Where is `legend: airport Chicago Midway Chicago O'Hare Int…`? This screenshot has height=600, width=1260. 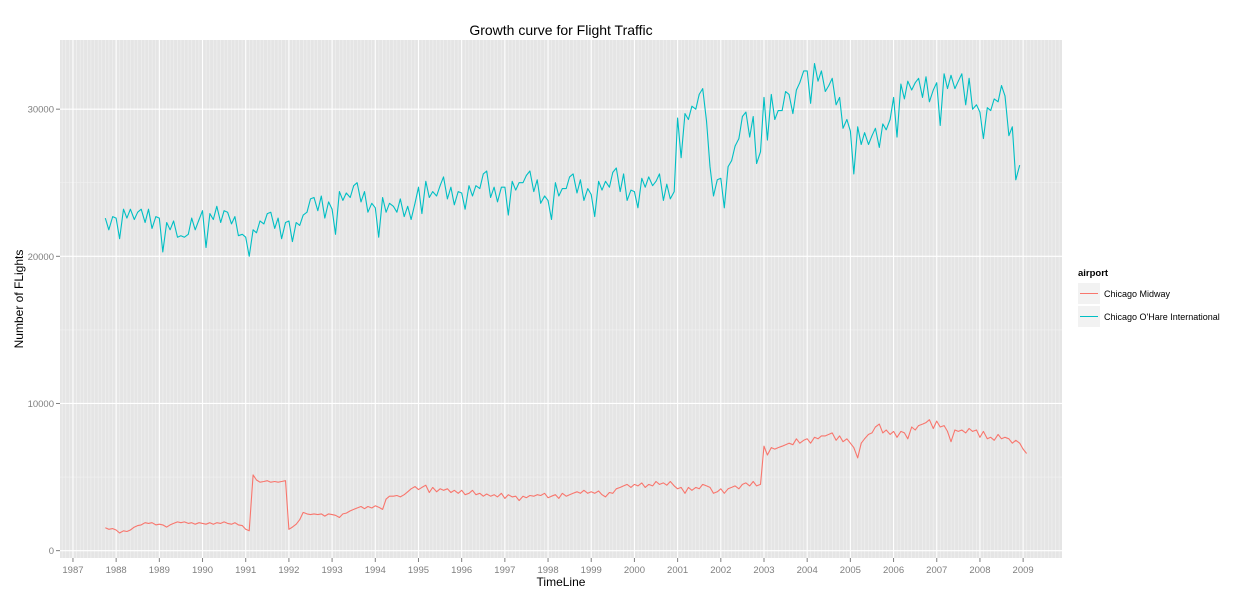 legend: airport Chicago Midway Chicago O'Hare Int… is located at coordinates (1149, 297).